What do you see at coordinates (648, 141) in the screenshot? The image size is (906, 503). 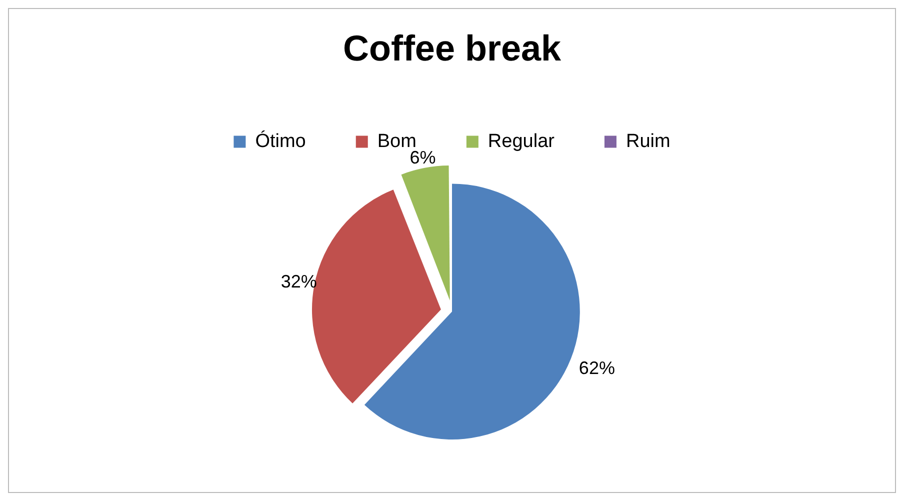 I see `legend-label: Ruim` at bounding box center [648, 141].